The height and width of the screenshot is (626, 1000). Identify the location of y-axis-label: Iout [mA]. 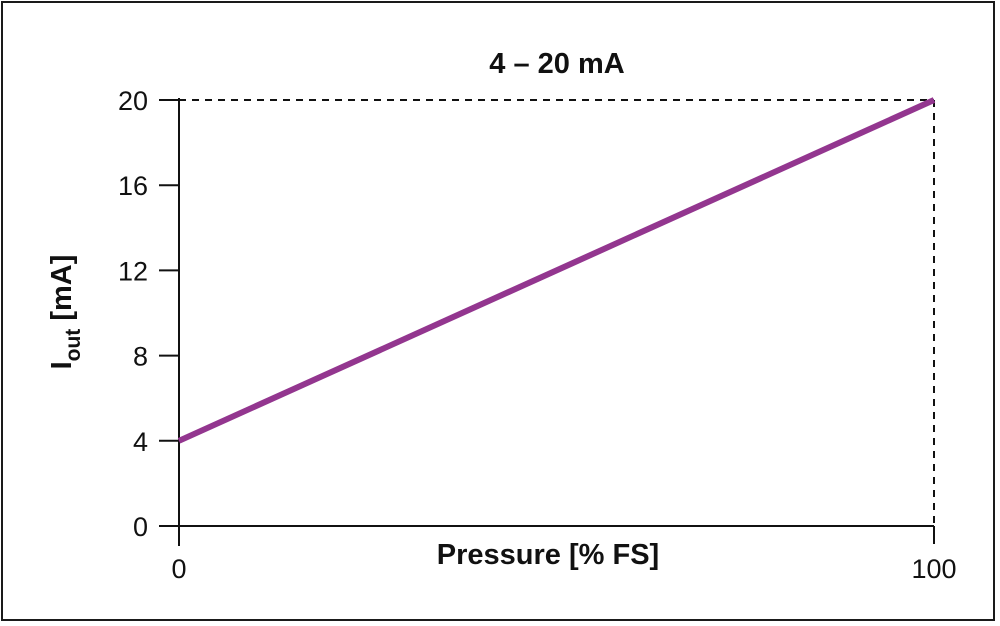
(65, 312).